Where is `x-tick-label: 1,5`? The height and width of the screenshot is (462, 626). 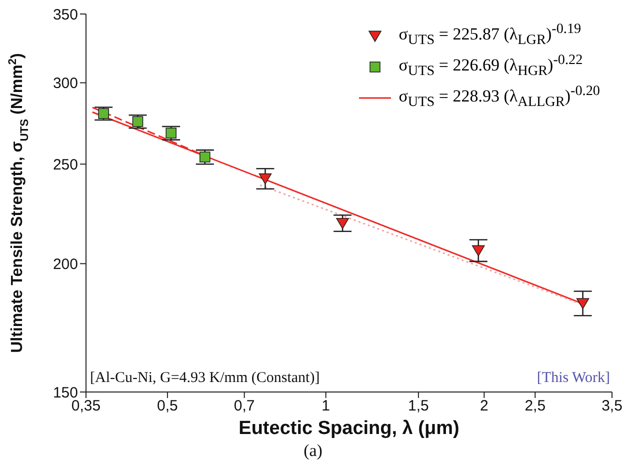
x-tick-label: 1,5 is located at coordinates (418, 406).